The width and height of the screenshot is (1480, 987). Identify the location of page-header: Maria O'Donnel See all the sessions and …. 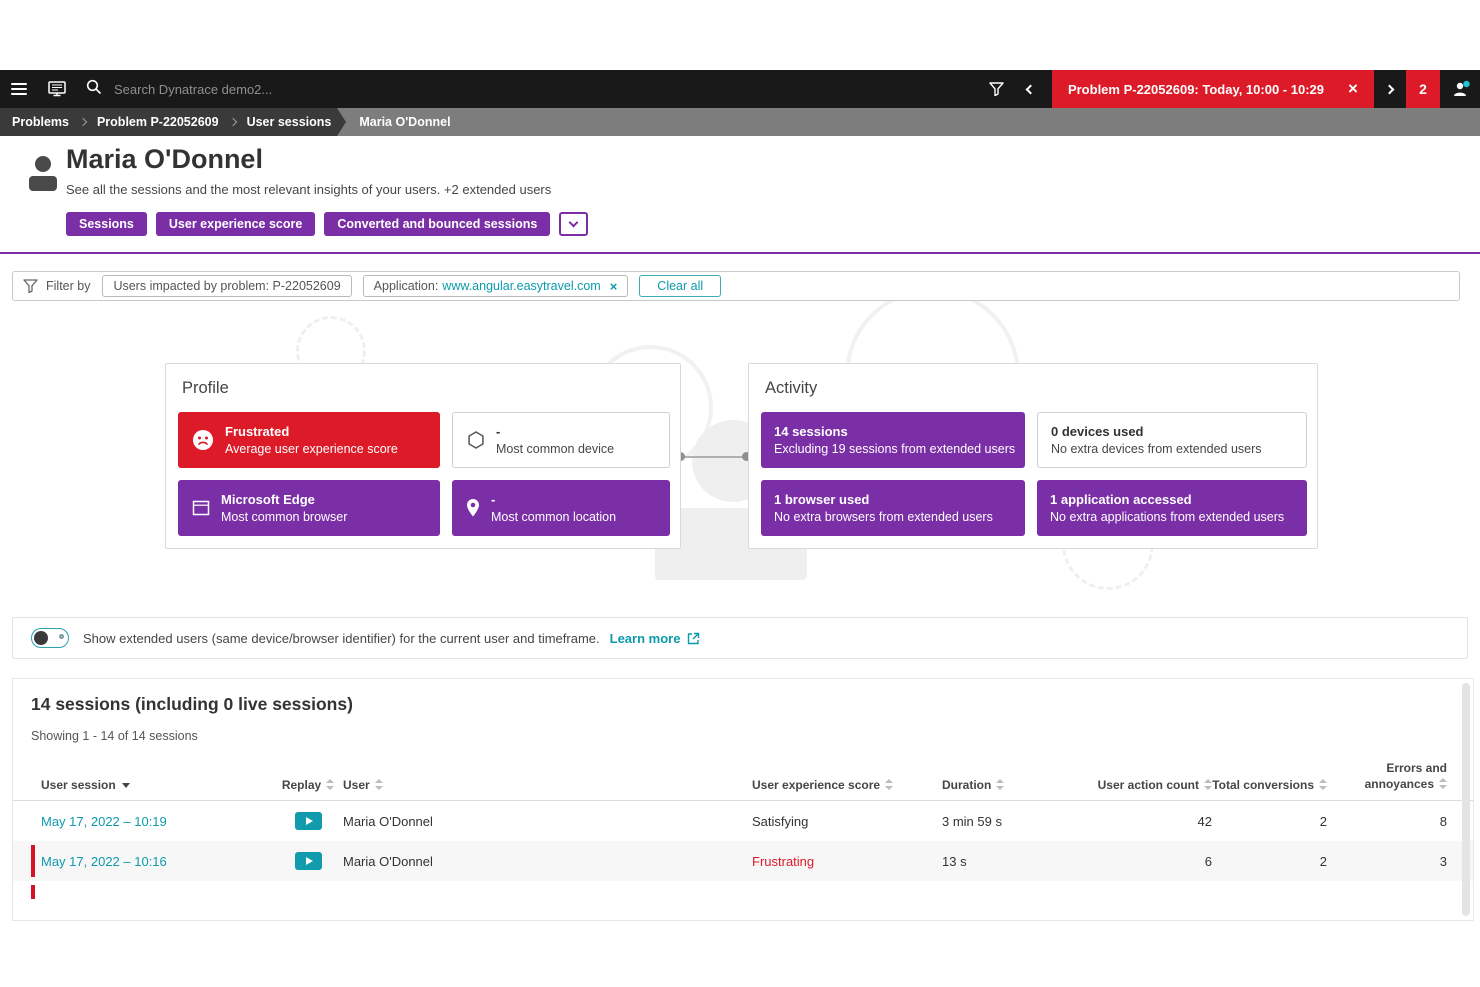
(740, 195).